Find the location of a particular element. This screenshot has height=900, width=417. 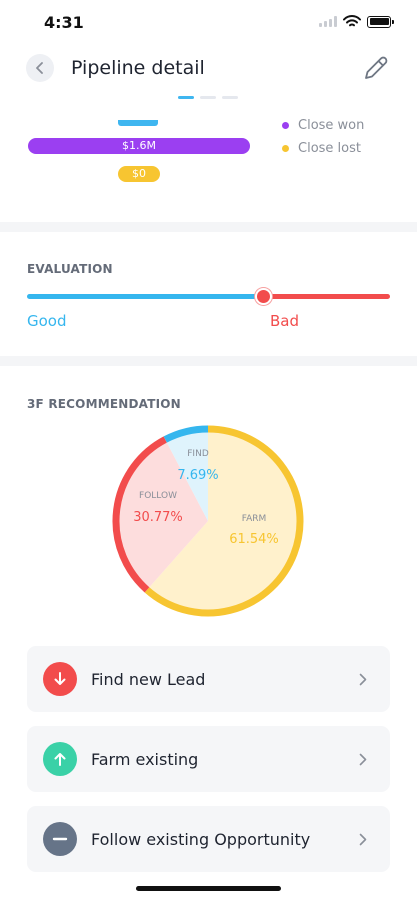

wifi-icon is located at coordinates (352, 21).